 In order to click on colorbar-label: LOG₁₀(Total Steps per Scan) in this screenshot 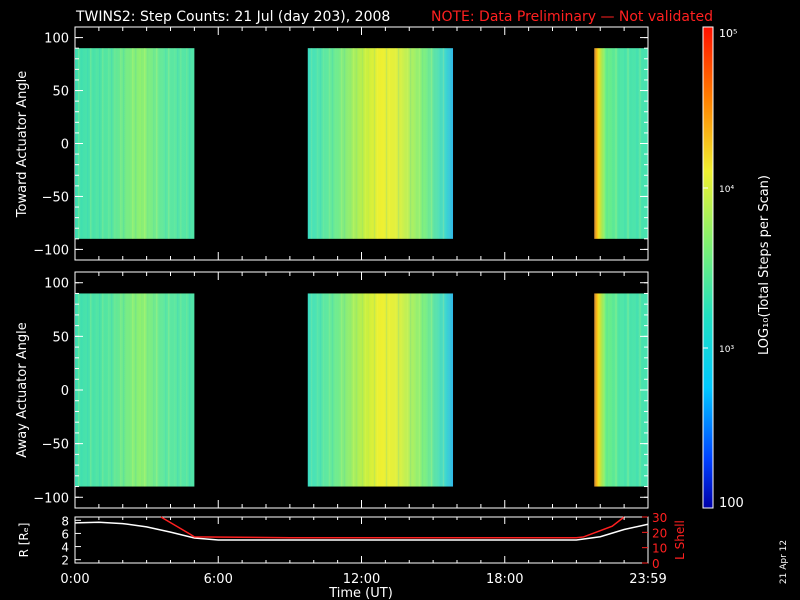, I will do `click(764, 265)`.